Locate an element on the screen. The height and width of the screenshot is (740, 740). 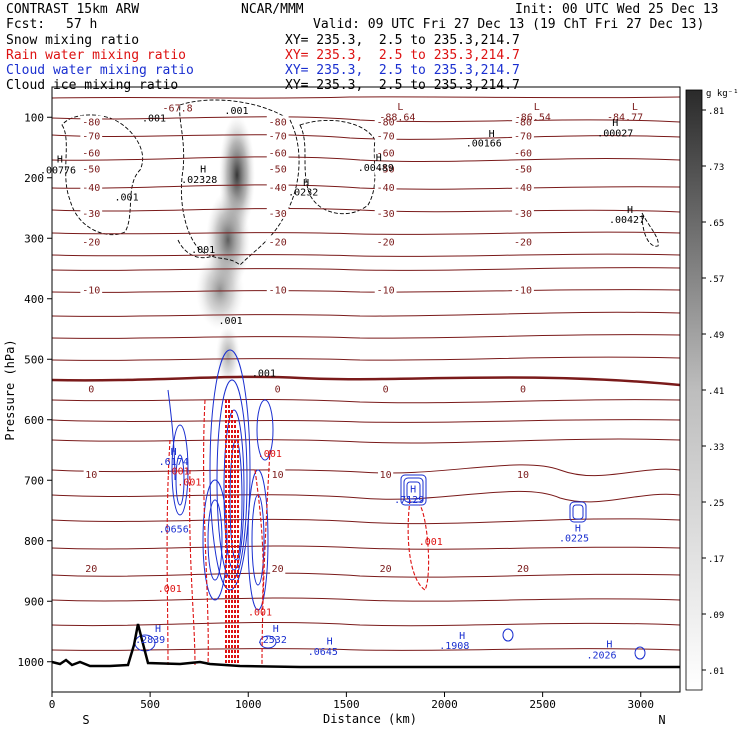
x-tick-label: 3000 is located at coordinates (641, 704).